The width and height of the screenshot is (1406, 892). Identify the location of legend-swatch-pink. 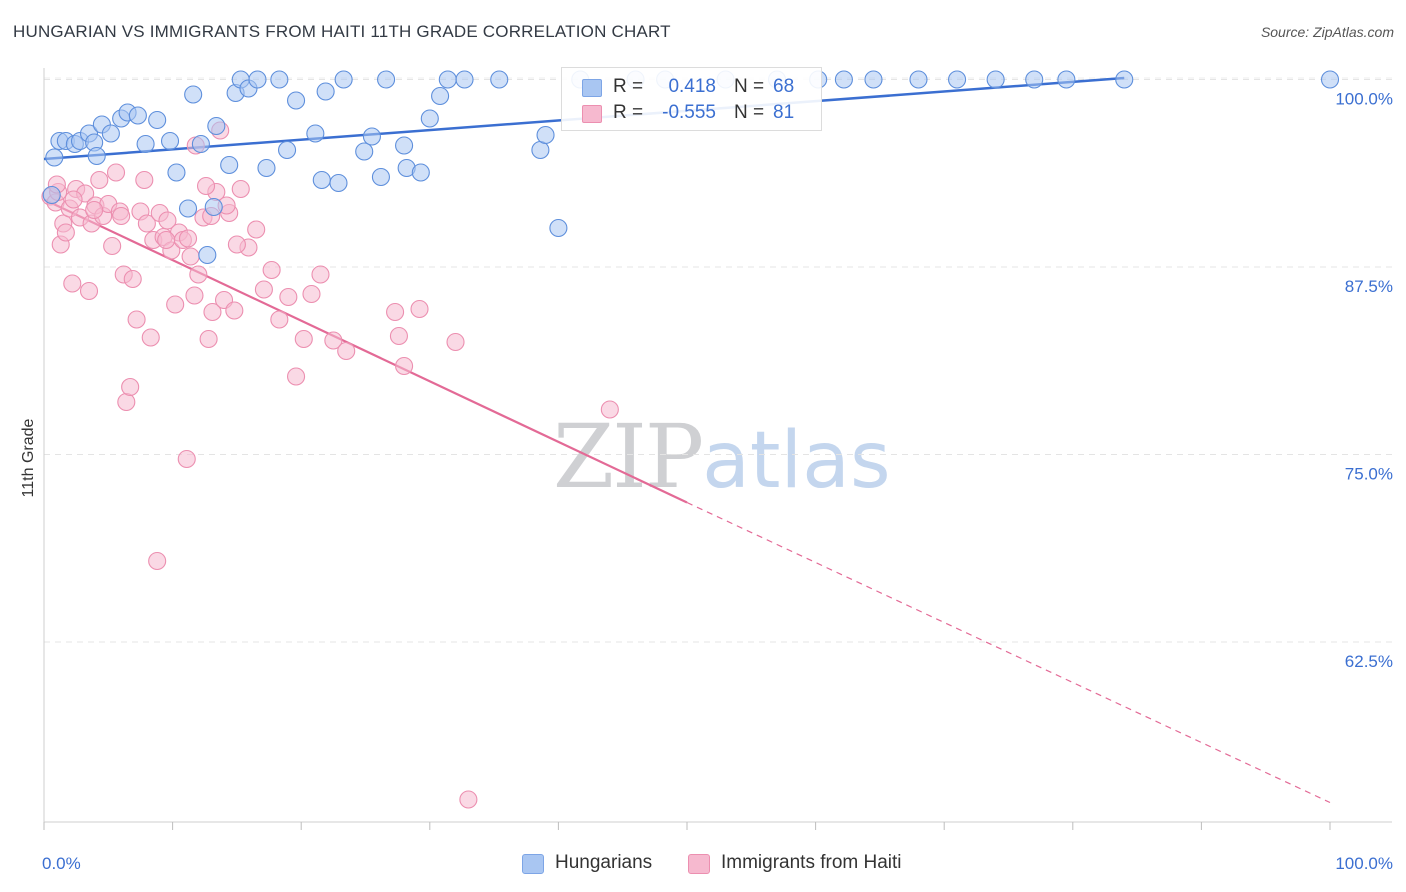
(592, 114).